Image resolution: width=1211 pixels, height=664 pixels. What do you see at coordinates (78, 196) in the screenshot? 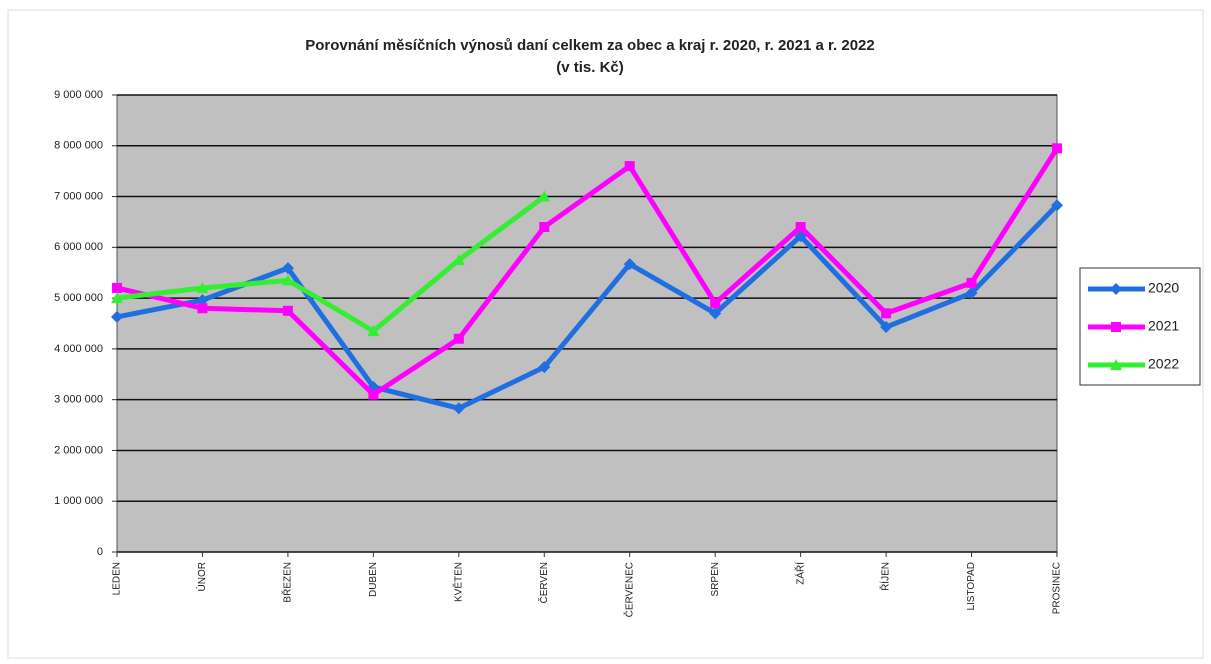
I see `y-tick-label: 7 000 000` at bounding box center [78, 196].